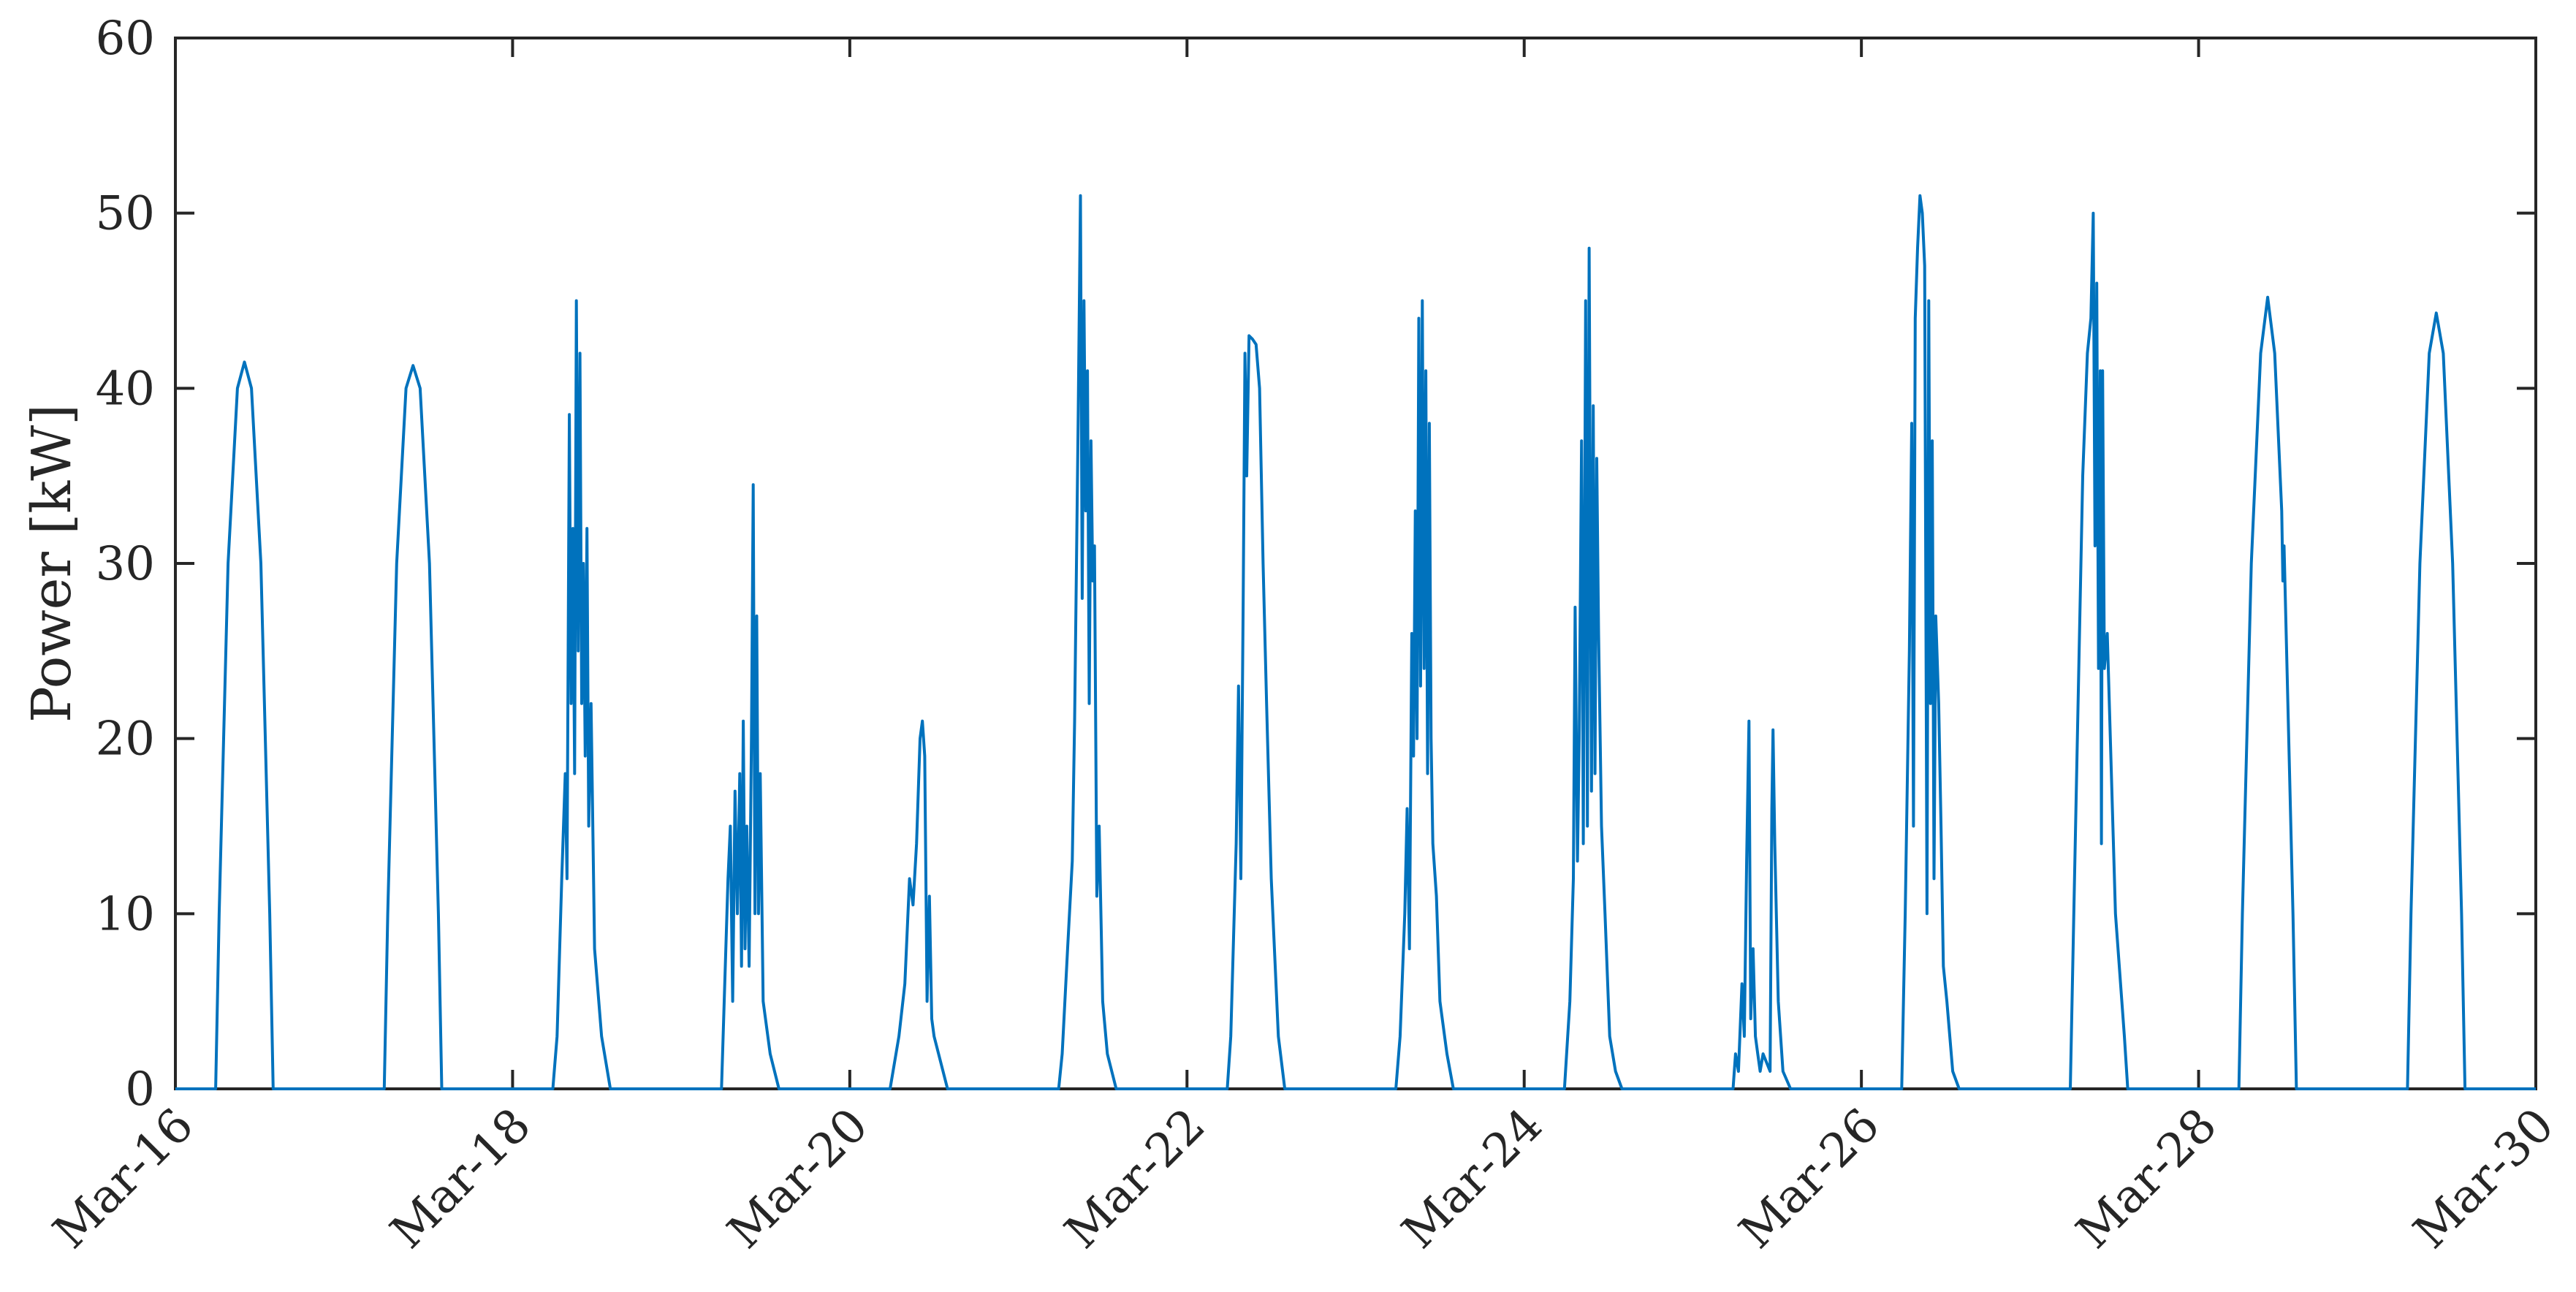  I want to click on y-tick-label: 0, so click(140, 1090).